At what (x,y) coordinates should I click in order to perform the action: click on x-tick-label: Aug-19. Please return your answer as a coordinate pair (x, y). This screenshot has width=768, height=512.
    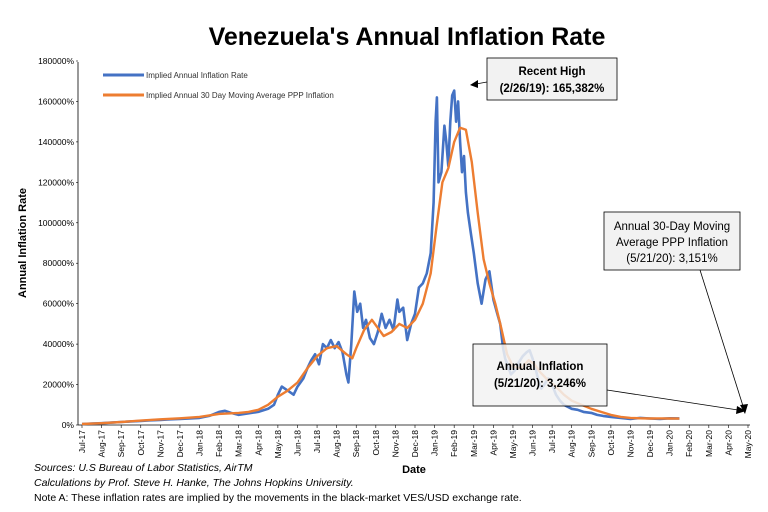
    Looking at the image, I should click on (572, 444).